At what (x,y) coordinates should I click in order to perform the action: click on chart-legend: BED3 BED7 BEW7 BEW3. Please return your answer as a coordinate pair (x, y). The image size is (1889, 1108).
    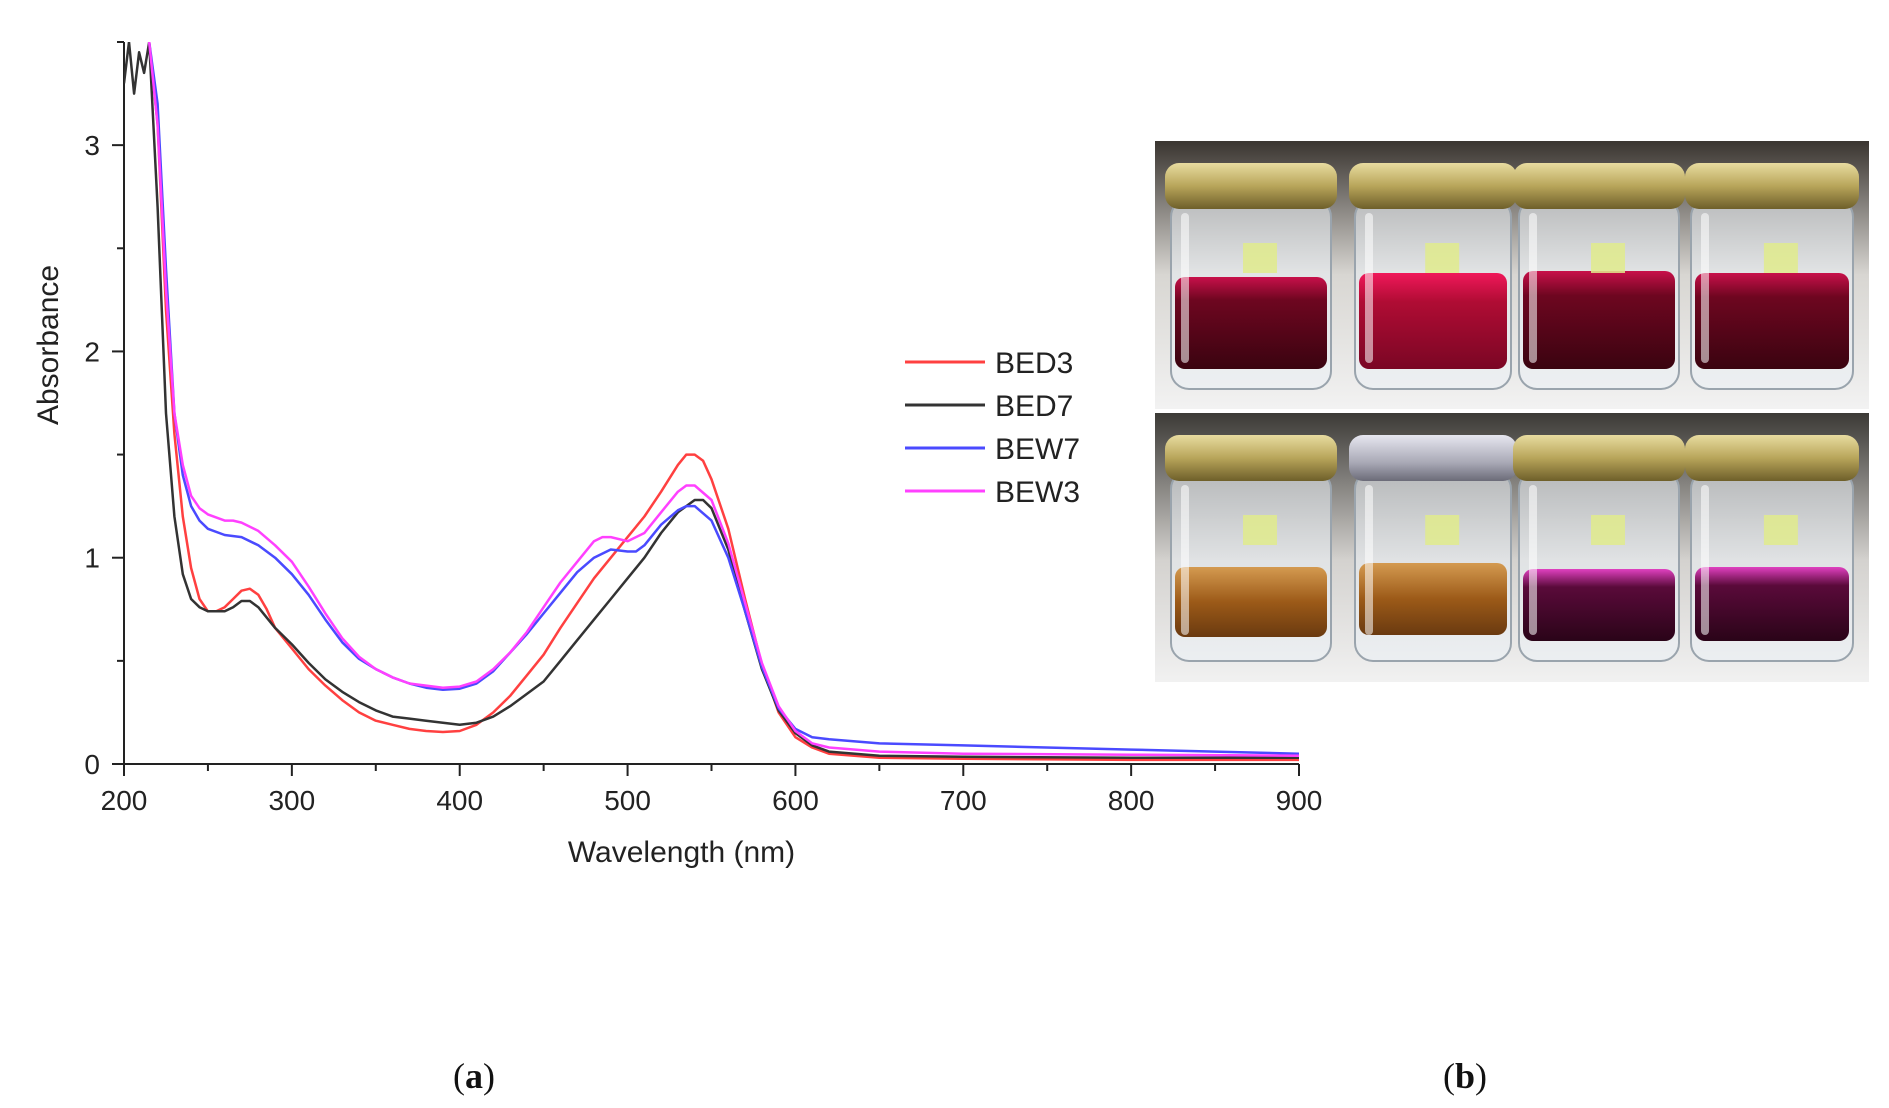
    Looking at the image, I should click on (992, 428).